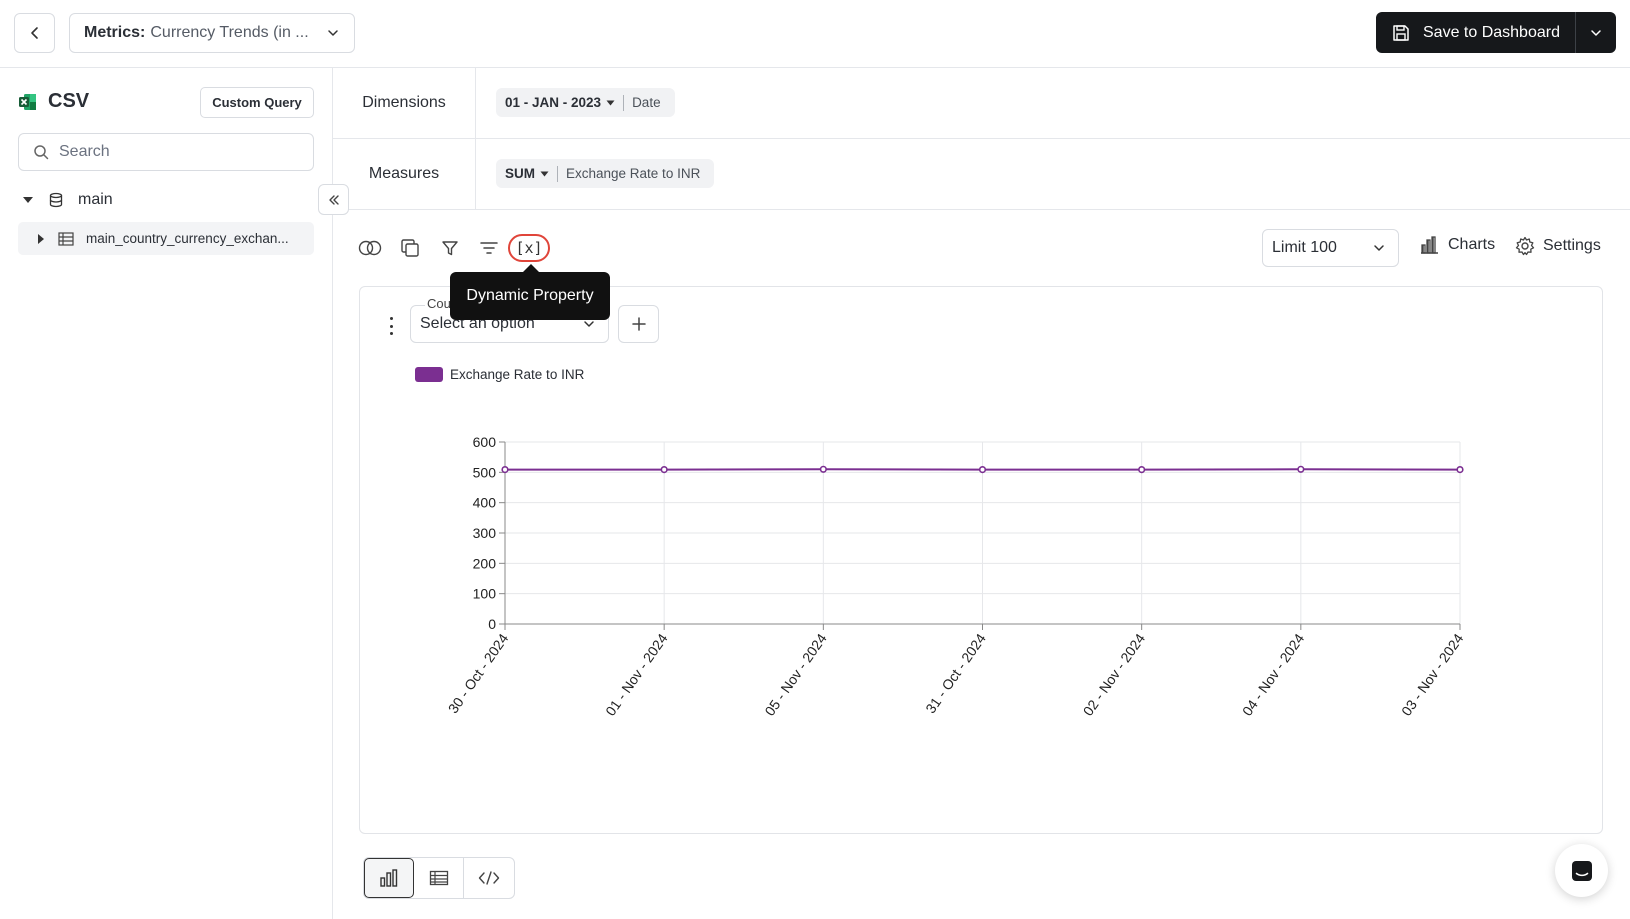 This screenshot has width=1630, height=919. What do you see at coordinates (27, 101) in the screenshot?
I see `excel-icon` at bounding box center [27, 101].